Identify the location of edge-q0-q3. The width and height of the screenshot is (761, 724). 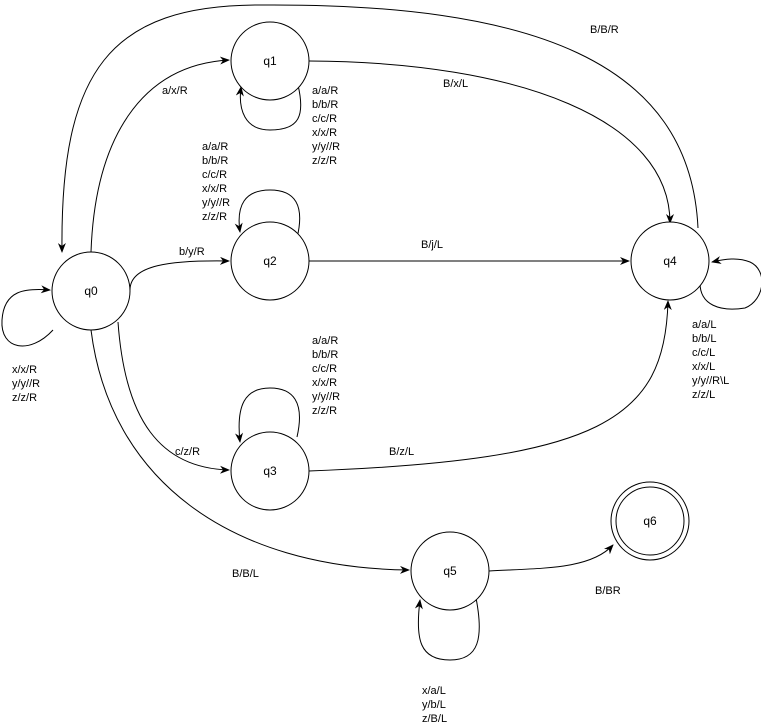
(173, 397).